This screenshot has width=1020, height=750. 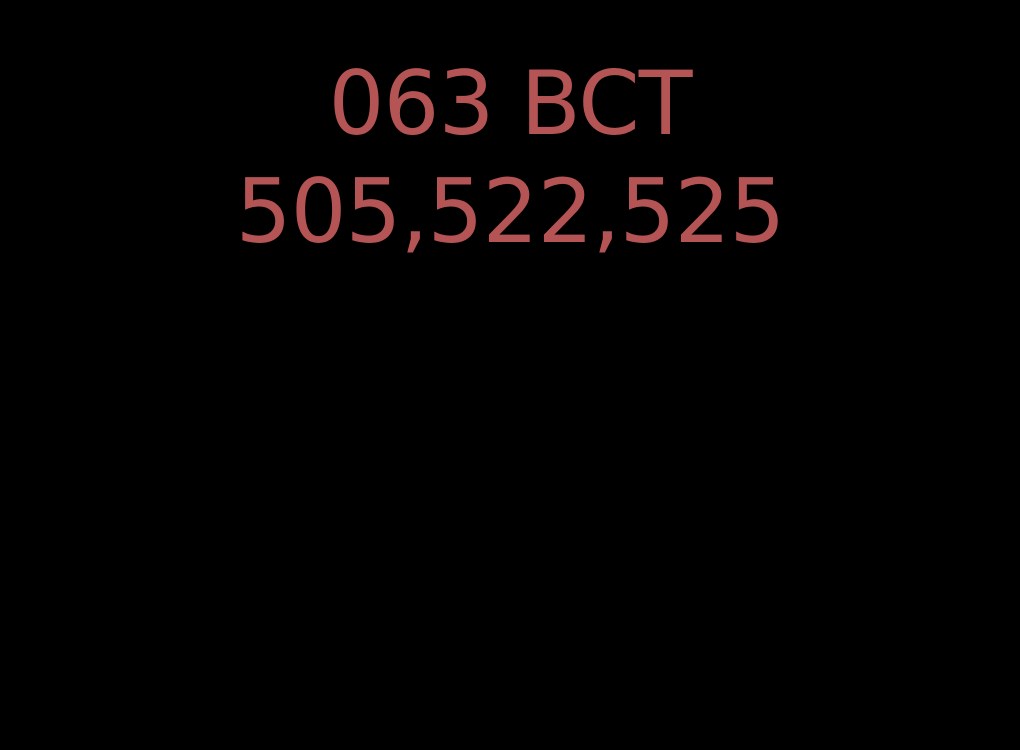 What do you see at coordinates (510, 103) in the screenshot?
I see `readout-line-1: 063 BCT` at bounding box center [510, 103].